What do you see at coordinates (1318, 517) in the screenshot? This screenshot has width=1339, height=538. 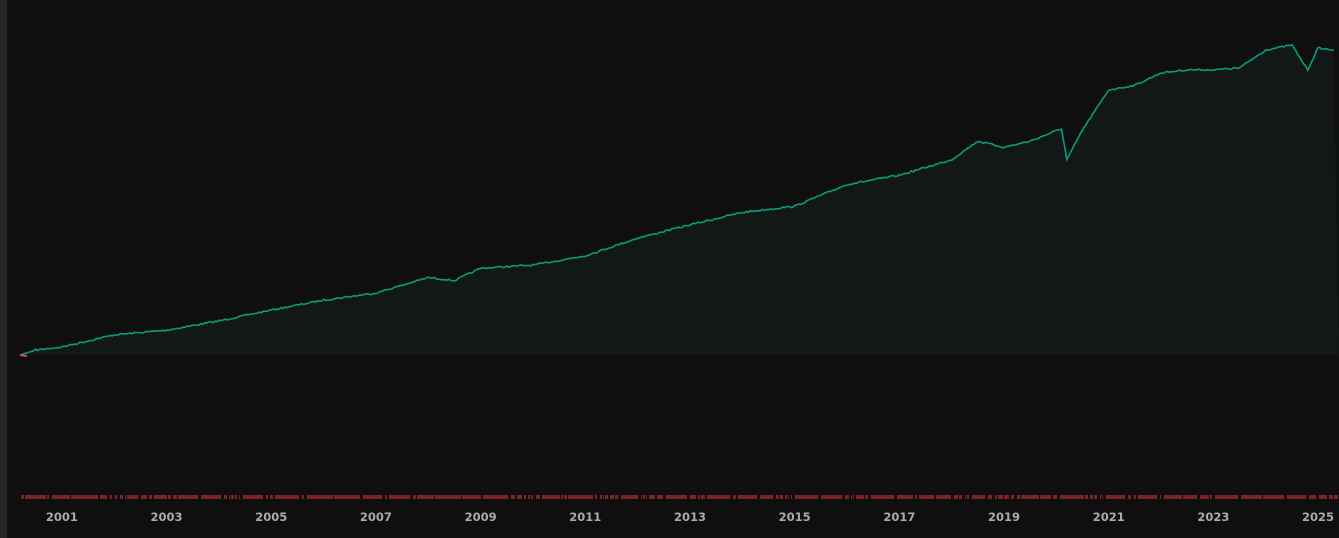 I see `x-tick-label: 2025` at bounding box center [1318, 517].